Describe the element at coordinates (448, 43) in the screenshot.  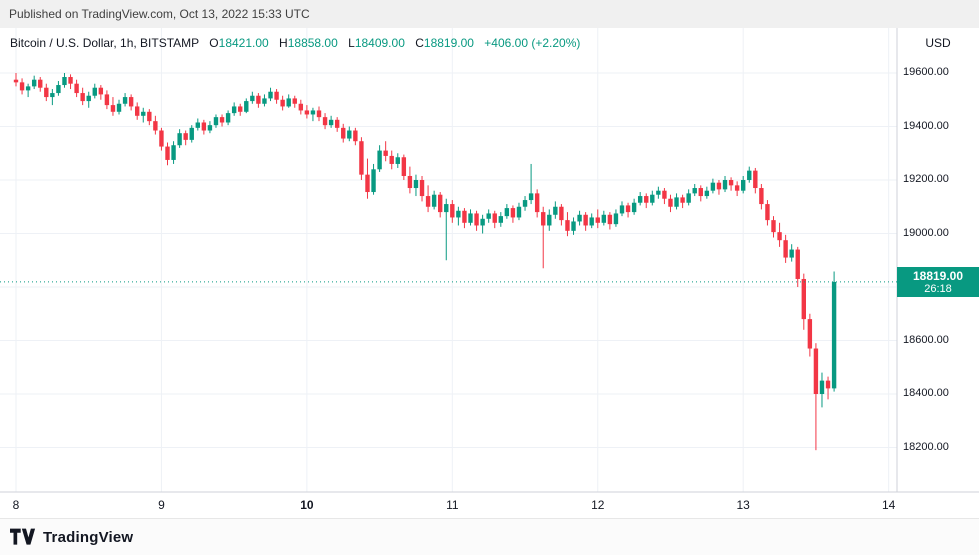
I see `close-value: 18819.00` at that location.